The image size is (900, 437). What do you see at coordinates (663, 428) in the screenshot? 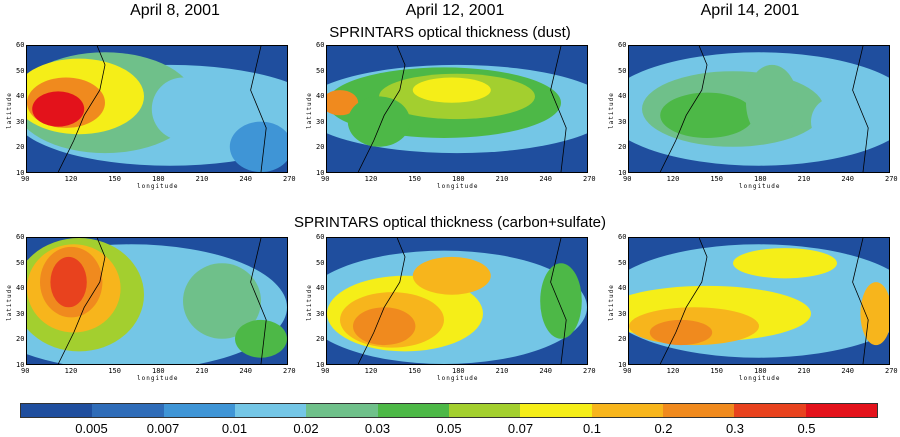
I see `colorbar-label: 0.2` at bounding box center [663, 428].